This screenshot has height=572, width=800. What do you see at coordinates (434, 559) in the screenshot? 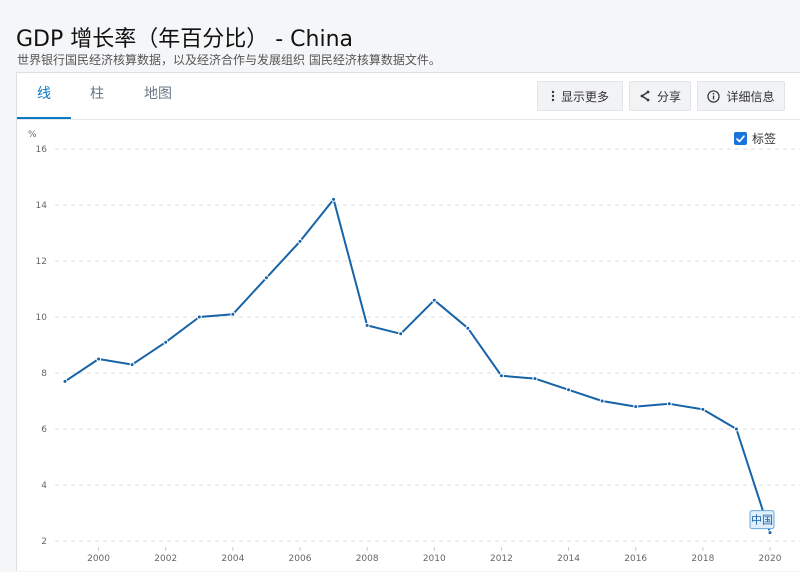
I see `x-tick-label: 2010` at bounding box center [434, 559].